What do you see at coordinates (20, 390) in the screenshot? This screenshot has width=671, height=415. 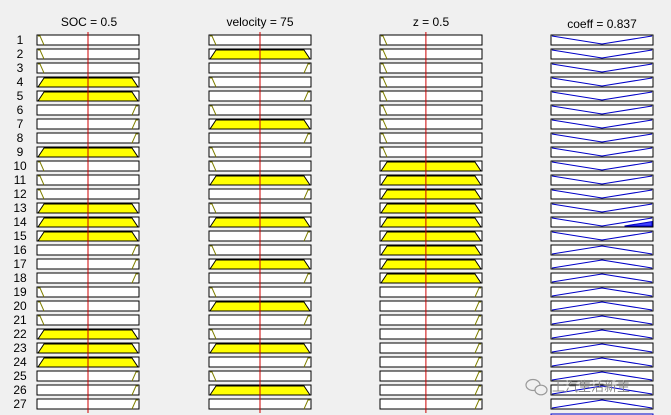 I see `rule-number: 26` at bounding box center [20, 390].